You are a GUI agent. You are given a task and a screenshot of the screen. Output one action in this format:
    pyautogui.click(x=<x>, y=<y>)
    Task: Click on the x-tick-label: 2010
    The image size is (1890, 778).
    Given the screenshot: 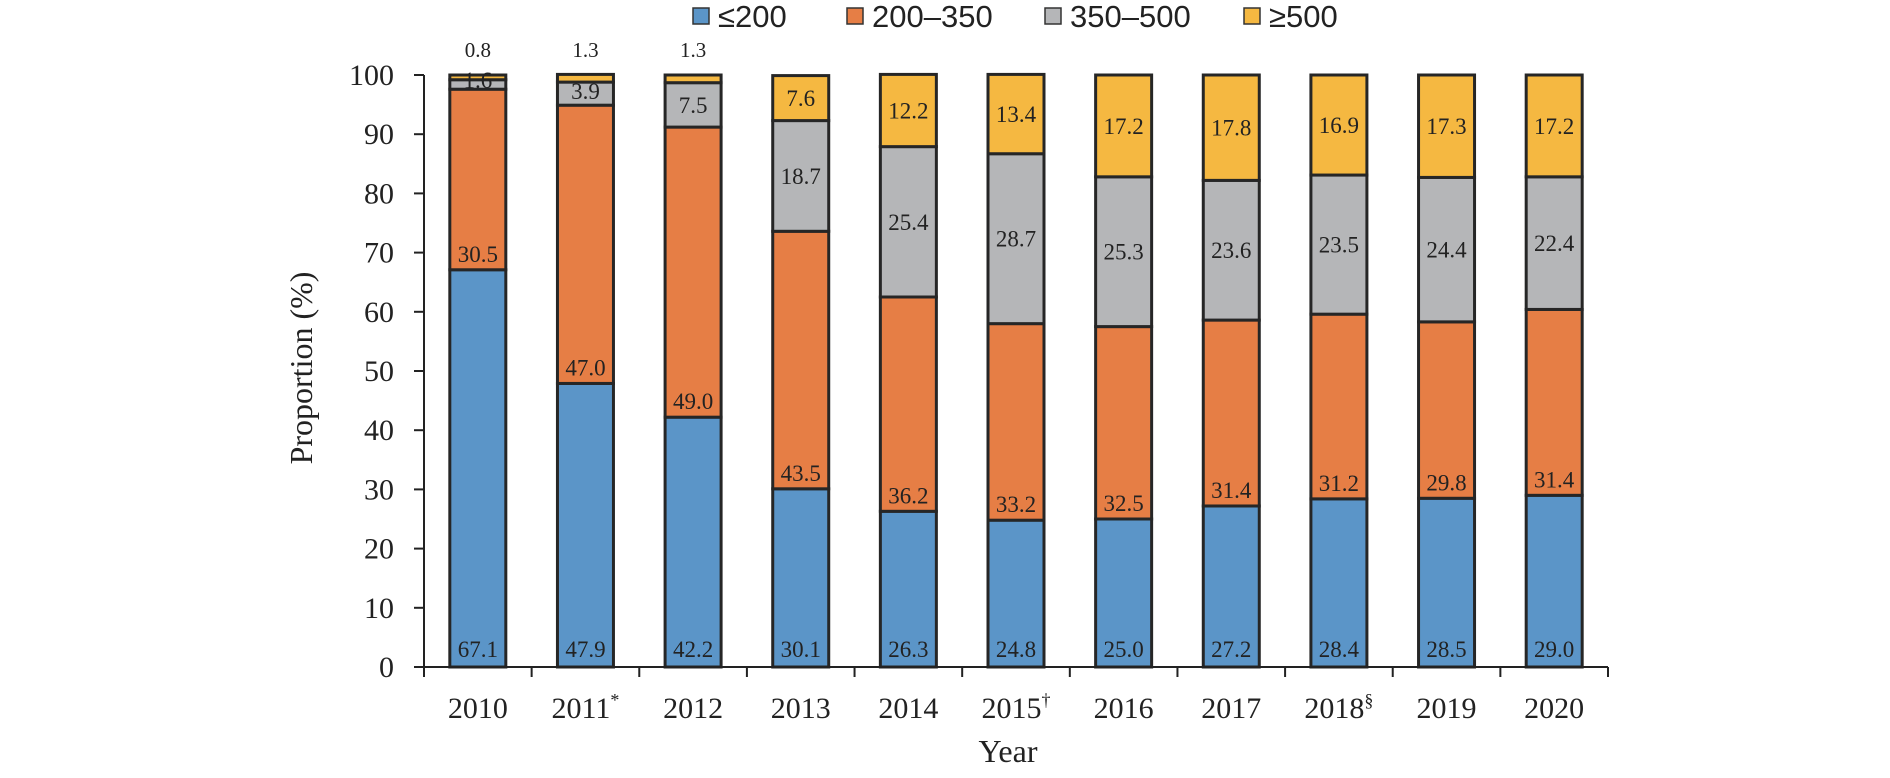 What is the action you would take?
    pyautogui.click(x=478, y=708)
    